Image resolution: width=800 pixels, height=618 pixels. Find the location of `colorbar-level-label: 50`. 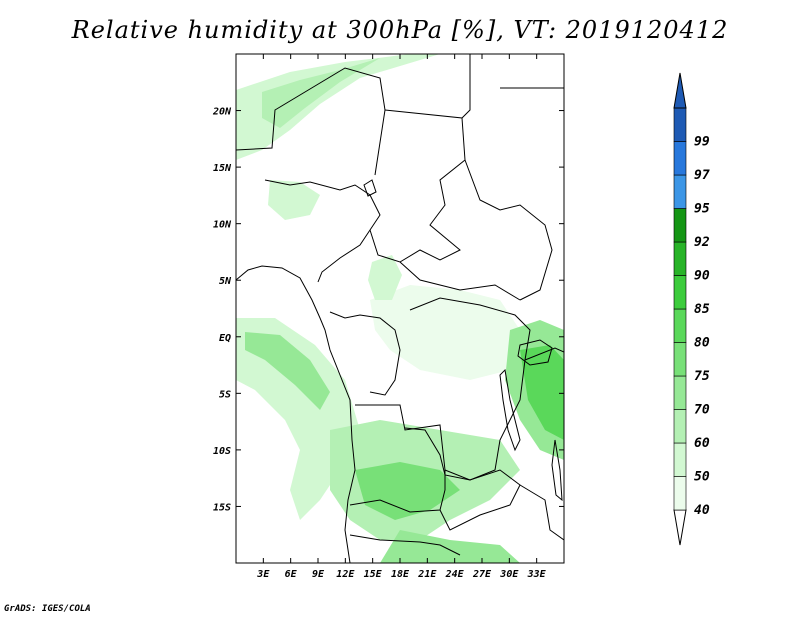

colorbar-level-label: 50 is located at coordinates (702, 477).